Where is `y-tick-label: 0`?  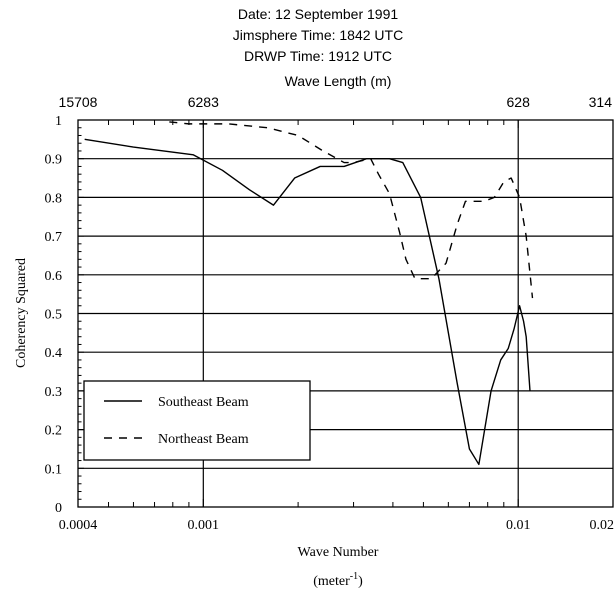 y-tick-label: 0 is located at coordinates (58, 508).